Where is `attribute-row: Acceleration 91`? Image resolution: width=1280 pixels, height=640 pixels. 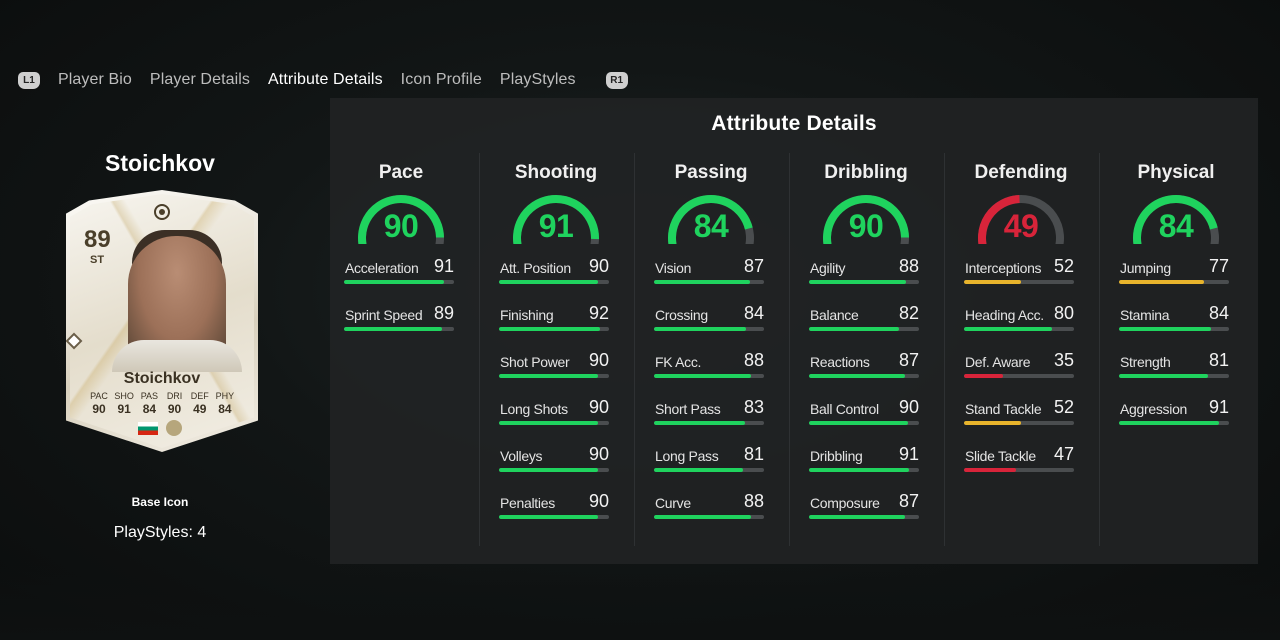 attribute-row: Acceleration 91 is located at coordinates (399, 279).